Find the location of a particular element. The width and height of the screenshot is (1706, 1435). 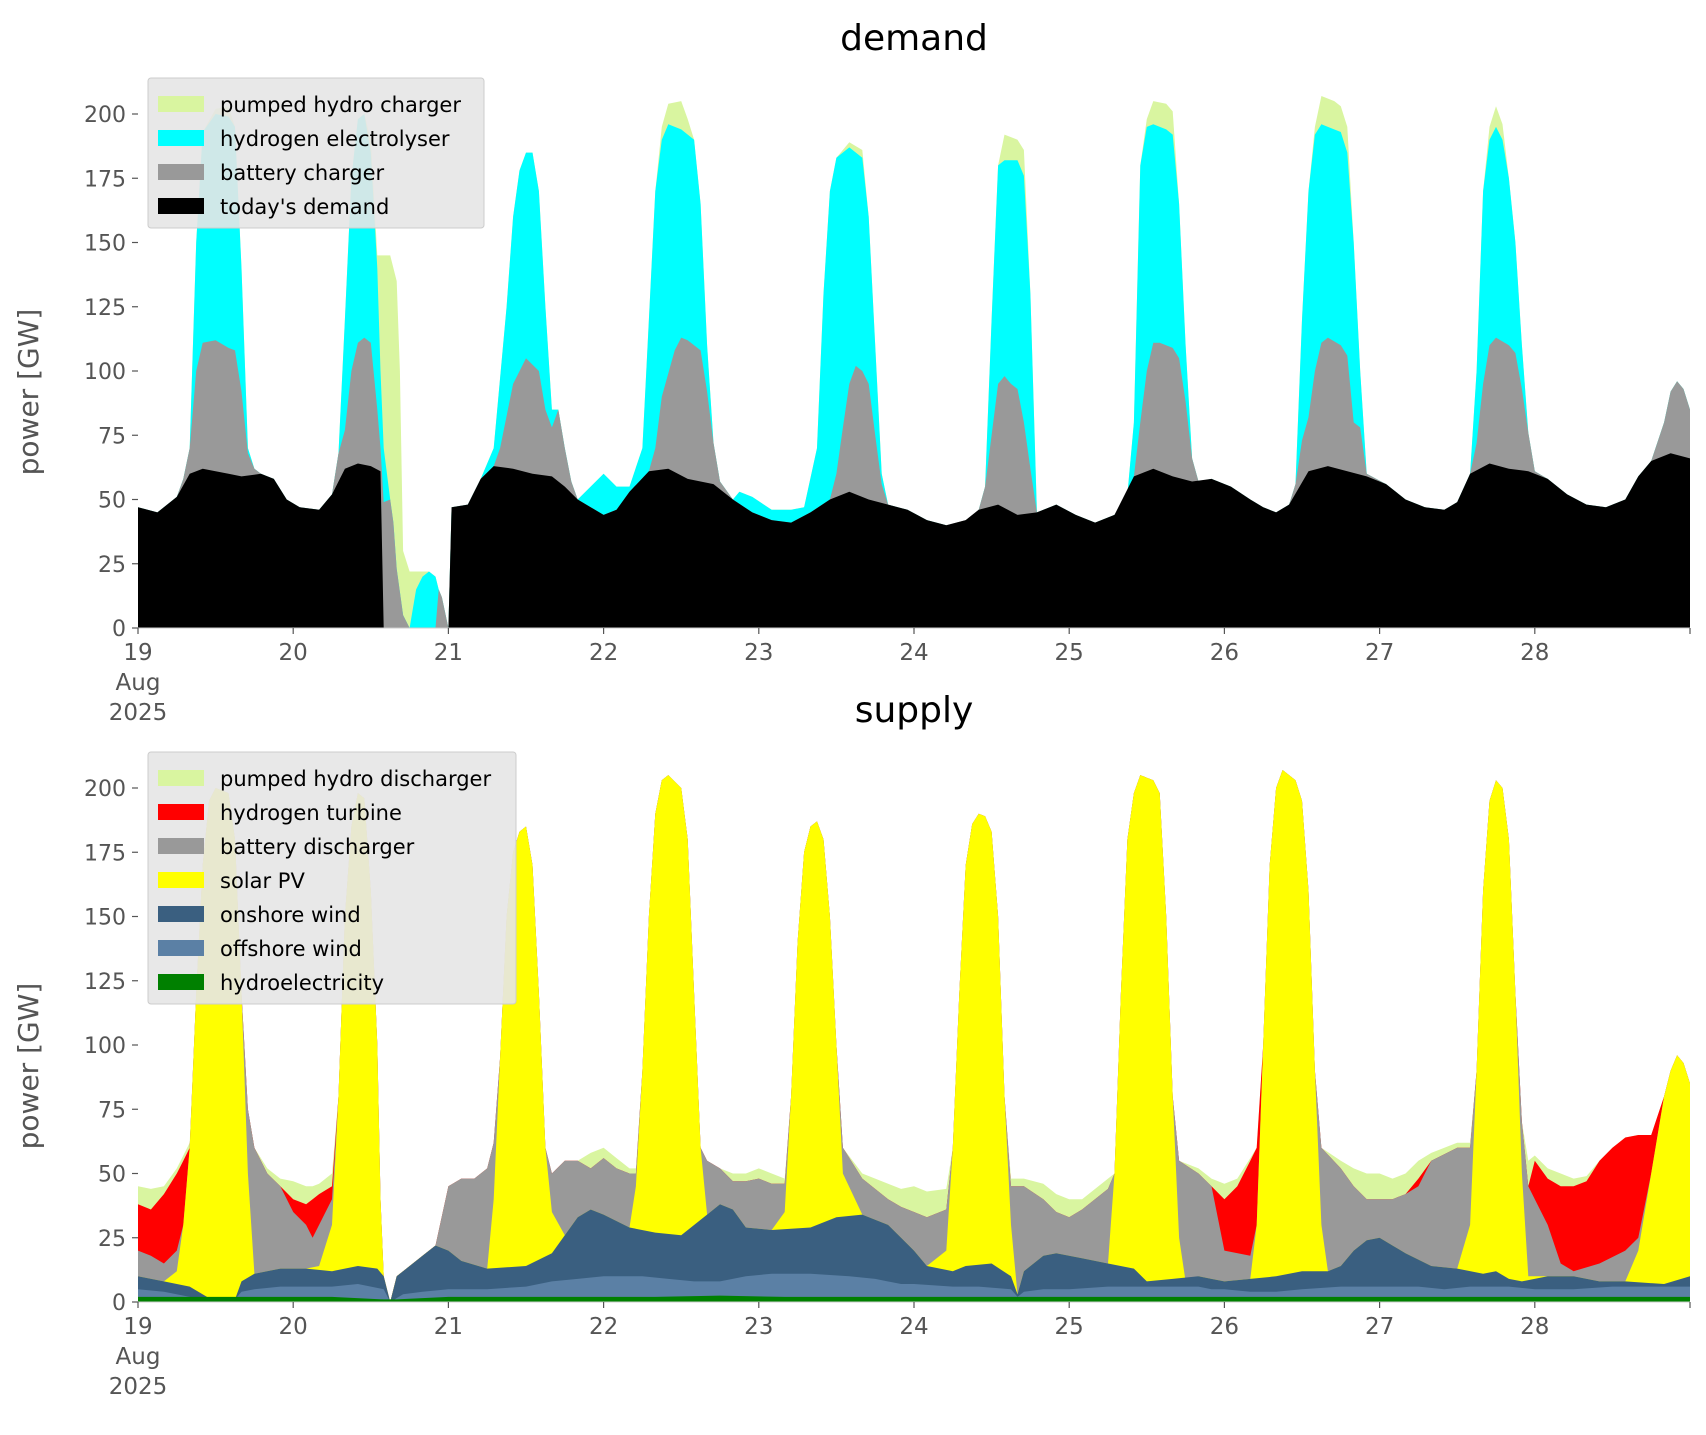

chart-1-x-tick-label: 27 is located at coordinates (1379, 653).